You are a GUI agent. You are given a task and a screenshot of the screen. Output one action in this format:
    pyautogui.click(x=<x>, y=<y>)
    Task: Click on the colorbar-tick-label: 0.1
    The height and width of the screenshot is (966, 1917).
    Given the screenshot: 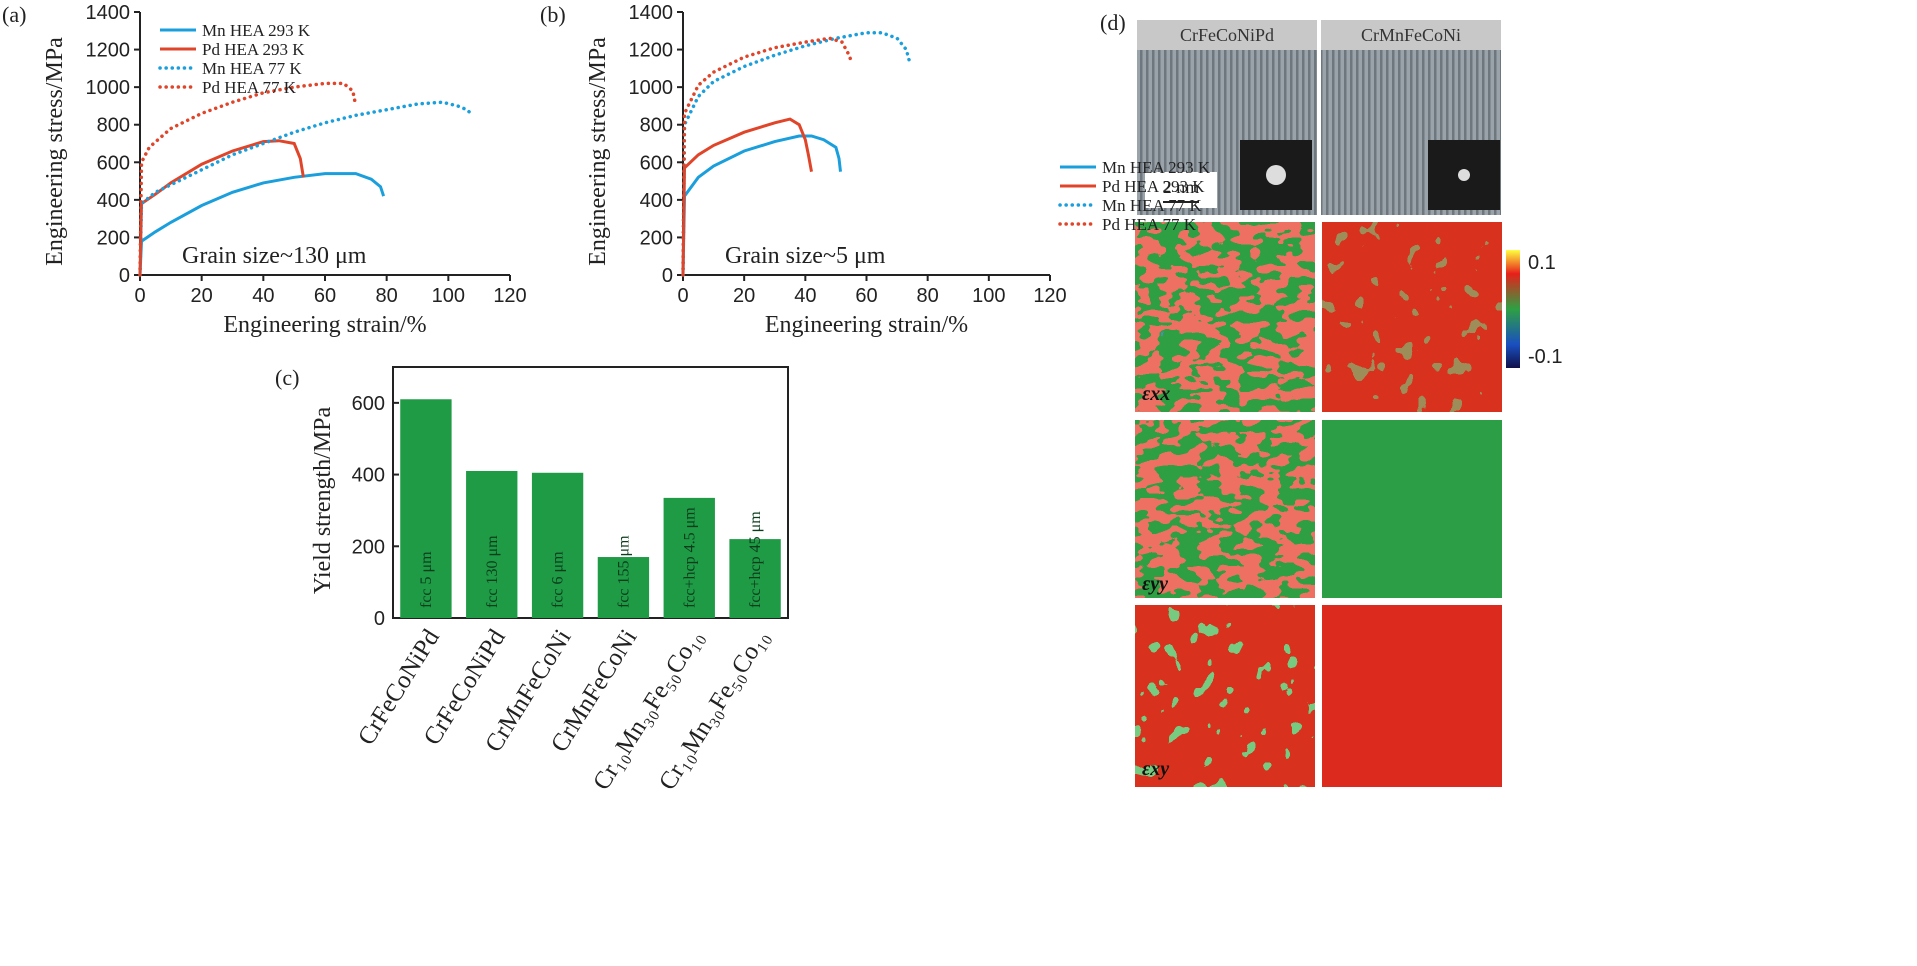 What is the action you would take?
    pyautogui.click(x=1542, y=263)
    